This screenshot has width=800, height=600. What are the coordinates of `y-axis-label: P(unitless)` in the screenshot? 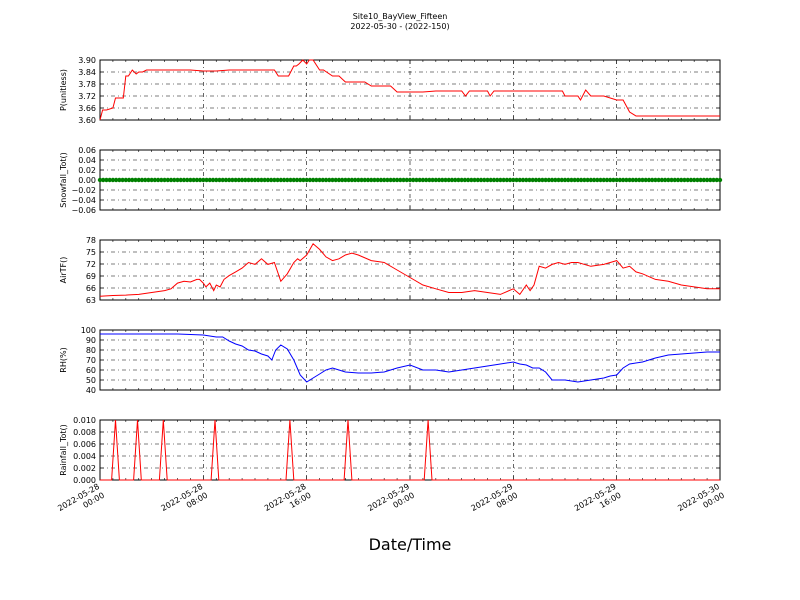 It's located at (63, 90).